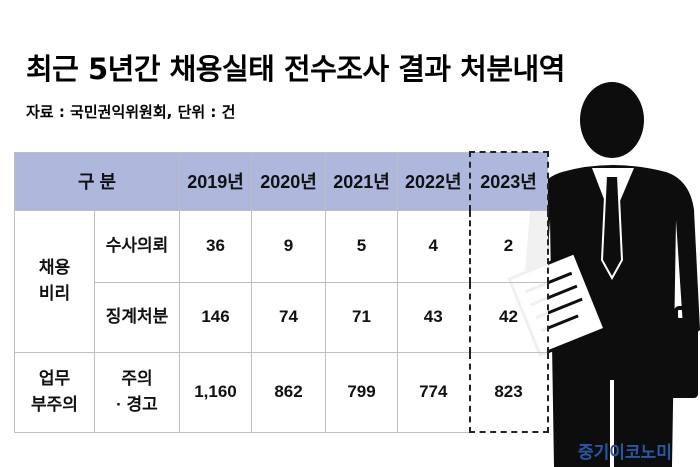 This screenshot has width=700, height=467. What do you see at coordinates (625, 453) in the screenshot?
I see `brand-logo-text: 중기이코노미` at bounding box center [625, 453].